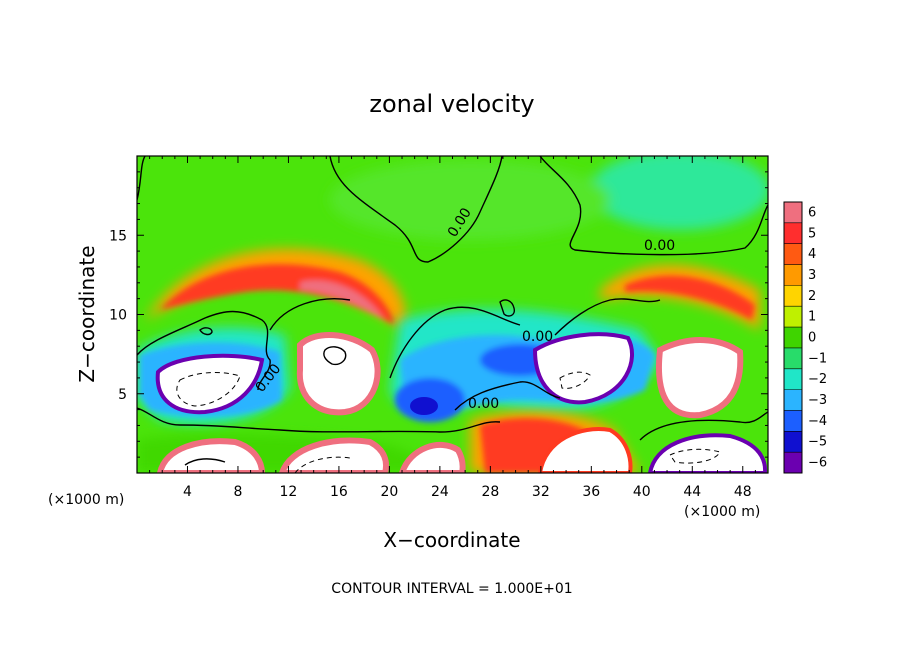 This screenshot has height=654, width=904. What do you see at coordinates (591, 492) in the screenshot?
I see `x-tick-label: 36` at bounding box center [591, 492].